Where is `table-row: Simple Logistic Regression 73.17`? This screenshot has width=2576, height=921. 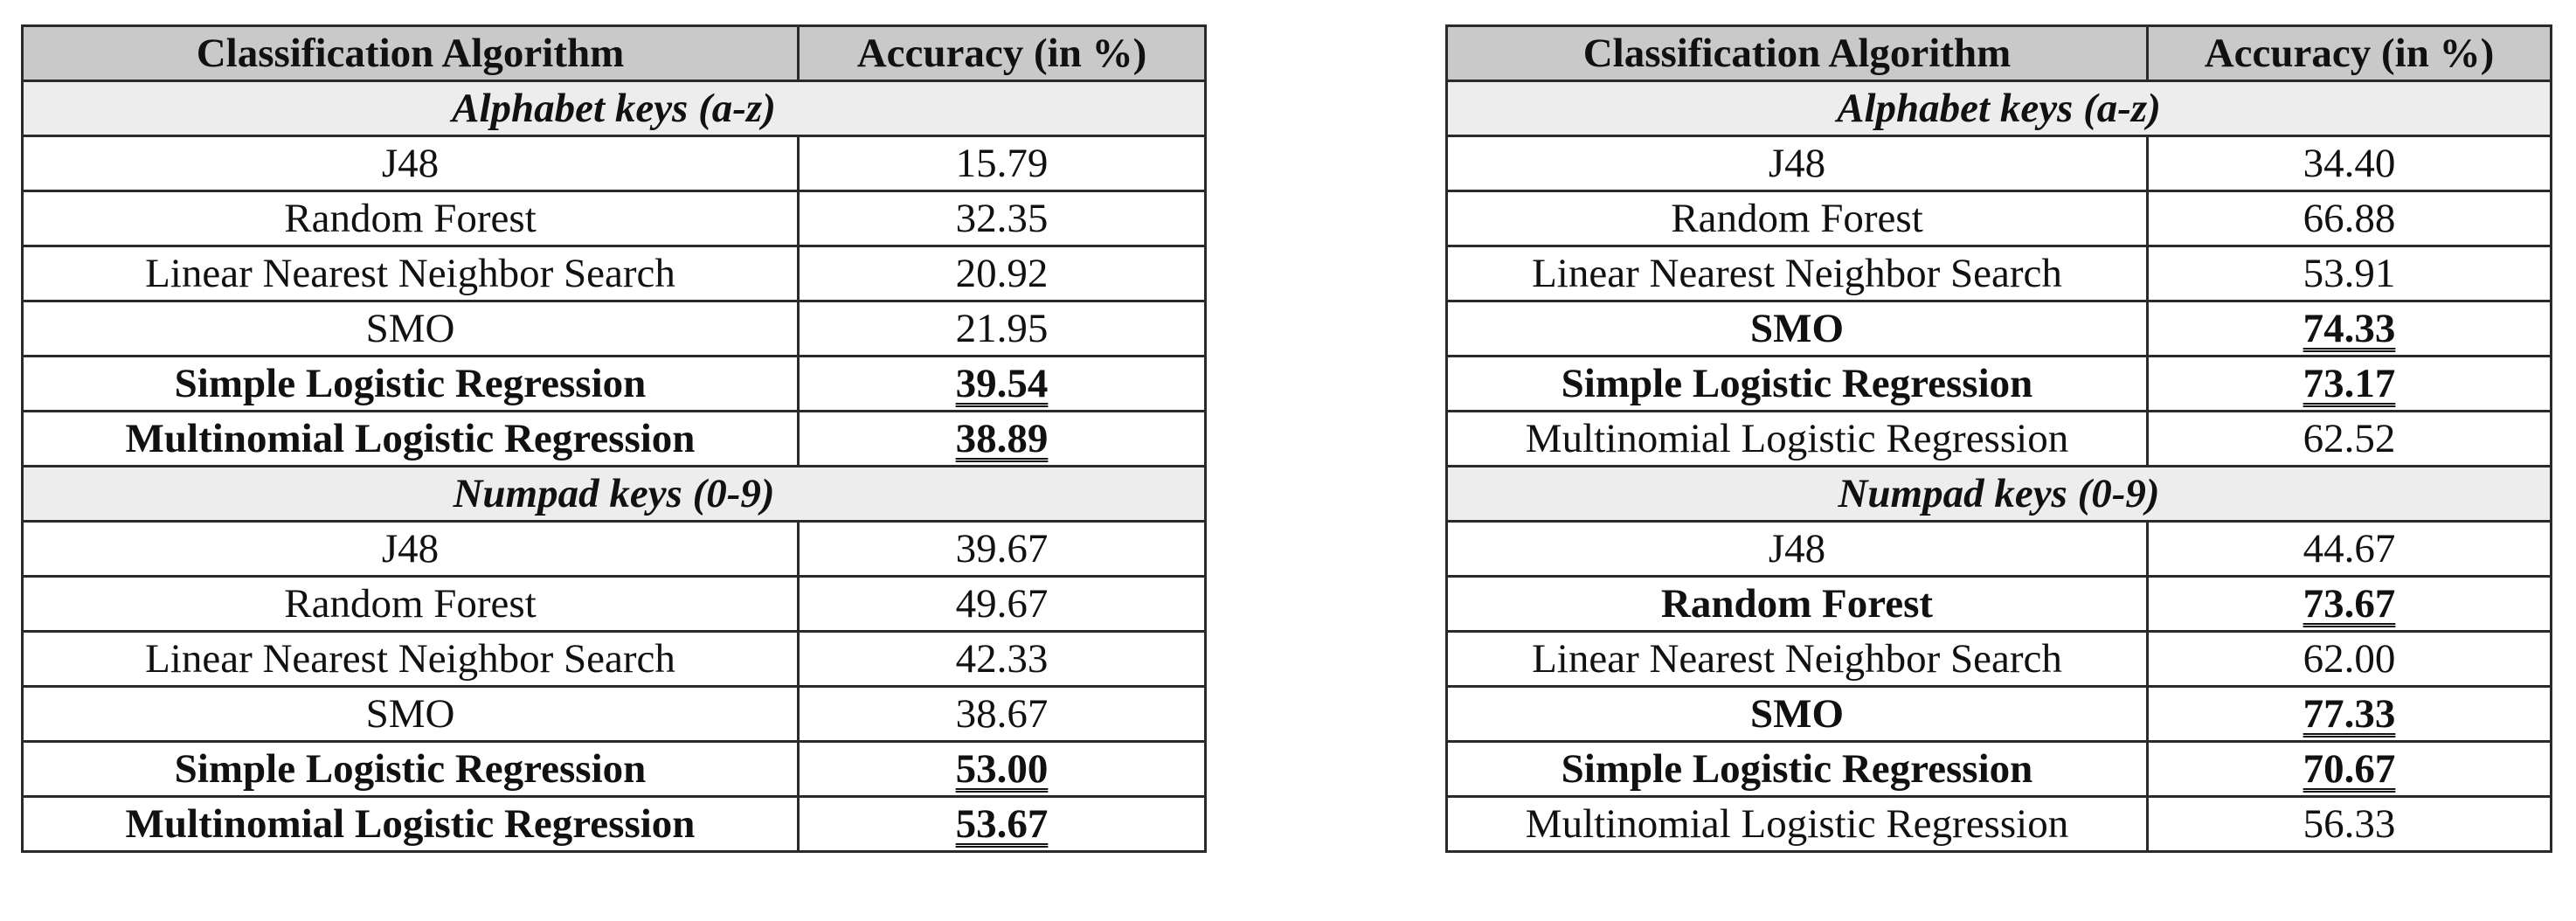
table-row: Simple Logistic Regression 73.17 is located at coordinates (1998, 383).